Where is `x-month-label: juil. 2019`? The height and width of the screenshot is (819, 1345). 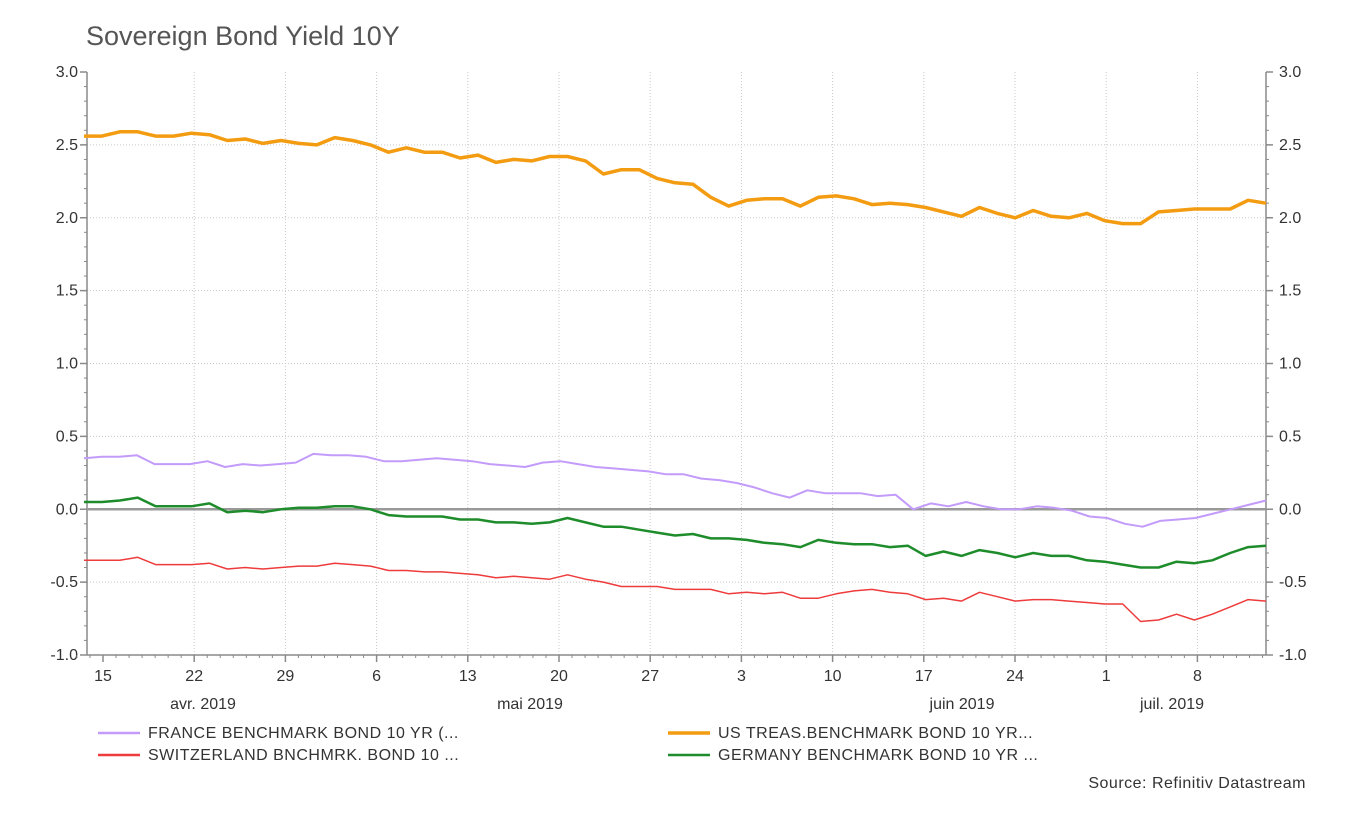 x-month-label: juil. 2019 is located at coordinates (1171, 704).